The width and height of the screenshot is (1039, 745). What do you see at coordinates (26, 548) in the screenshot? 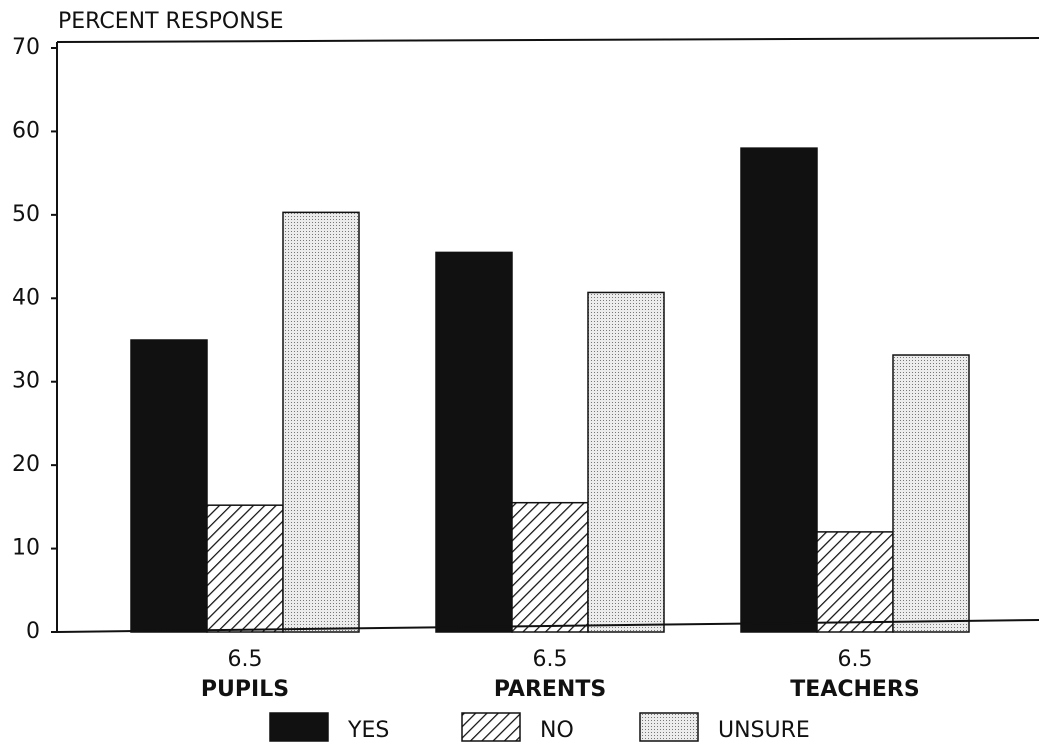
I see `y-tick-label: 10` at bounding box center [26, 548].